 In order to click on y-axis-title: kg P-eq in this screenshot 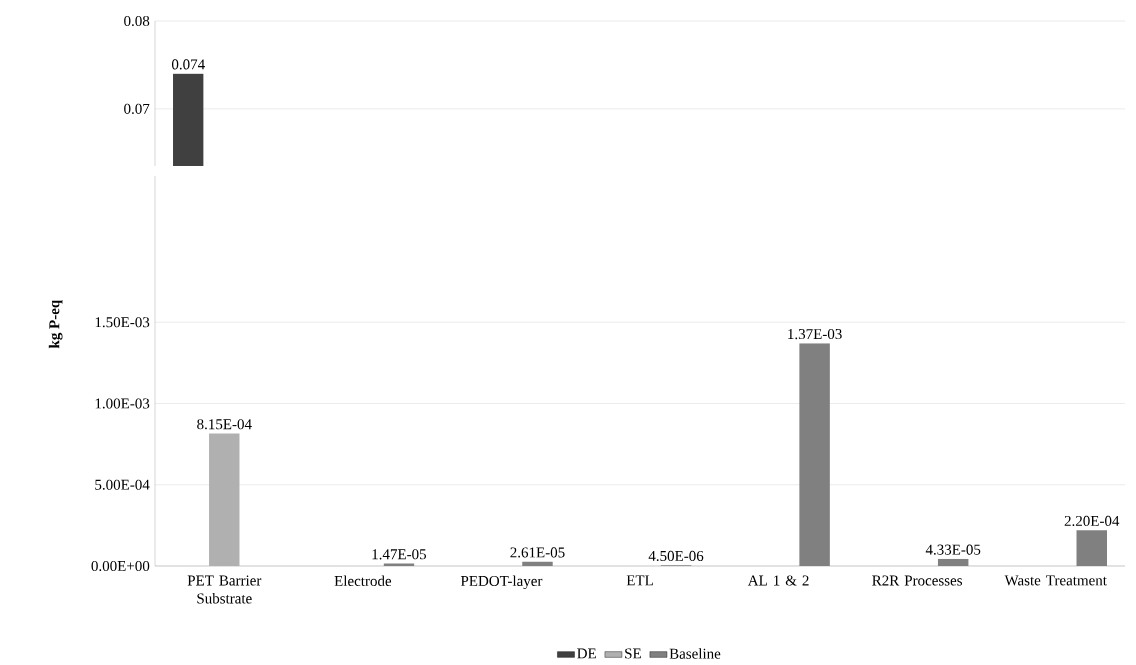, I will do `click(55, 324)`.